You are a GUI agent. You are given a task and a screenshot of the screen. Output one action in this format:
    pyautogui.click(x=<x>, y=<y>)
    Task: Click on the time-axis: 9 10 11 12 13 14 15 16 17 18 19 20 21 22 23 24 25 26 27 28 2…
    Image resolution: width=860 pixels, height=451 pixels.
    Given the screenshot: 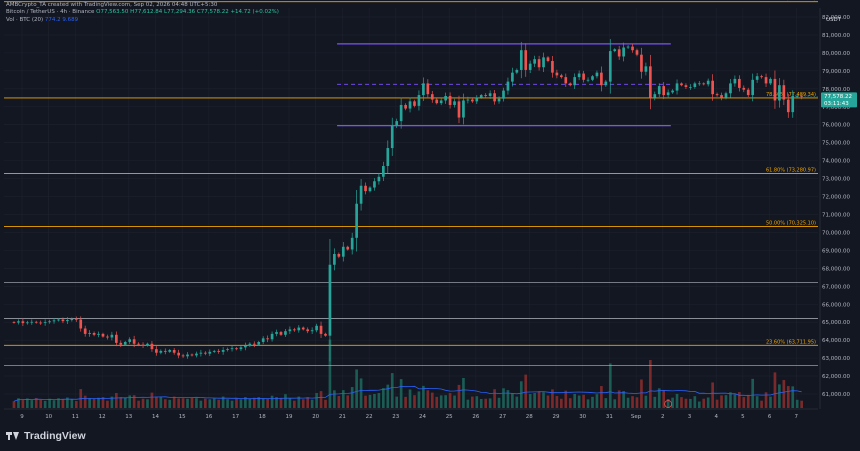 What is the action you would take?
    pyautogui.click(x=409, y=417)
    